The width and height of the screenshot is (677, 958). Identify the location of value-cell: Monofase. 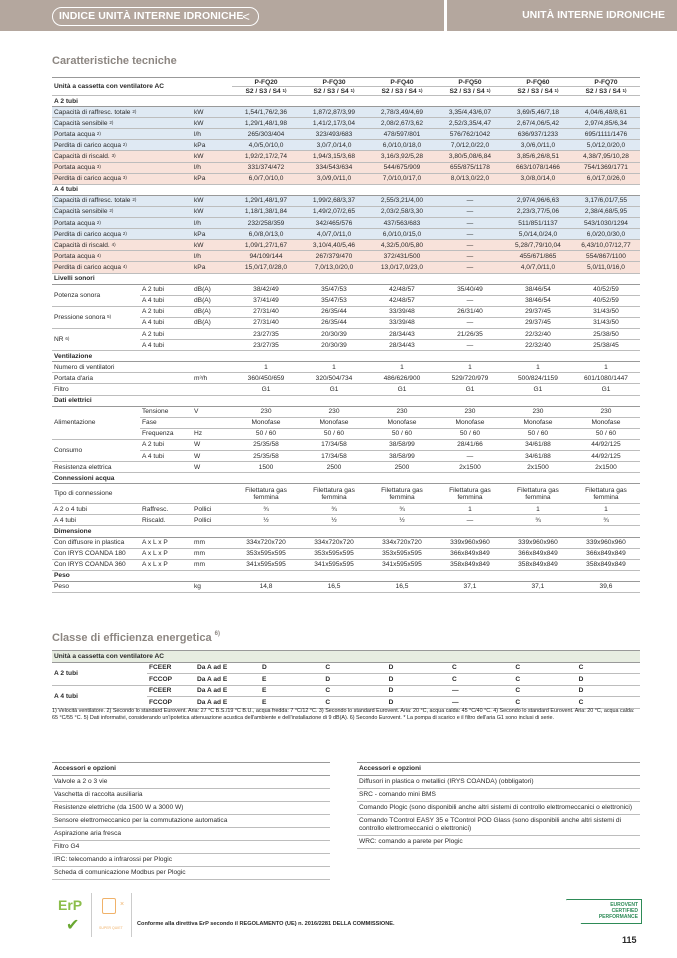
(334, 423).